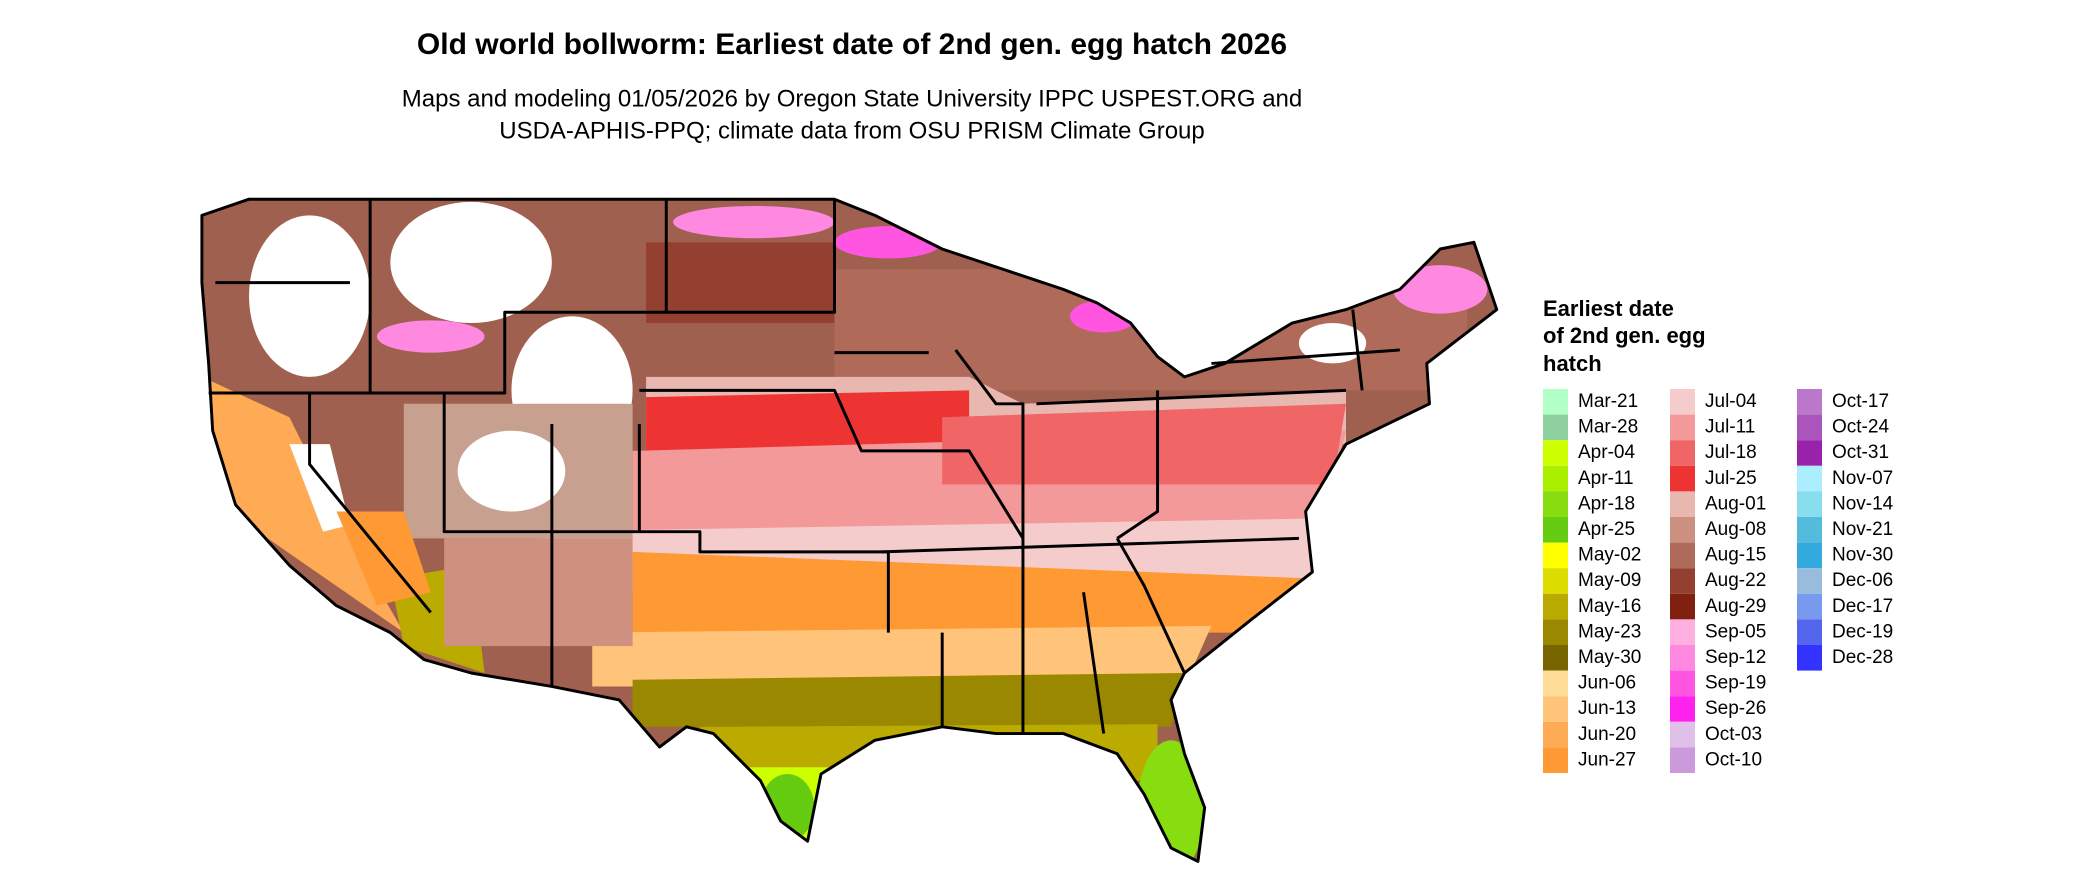  What do you see at coordinates (1607, 759) in the screenshot?
I see `legend-label: Jun-27` at bounding box center [1607, 759].